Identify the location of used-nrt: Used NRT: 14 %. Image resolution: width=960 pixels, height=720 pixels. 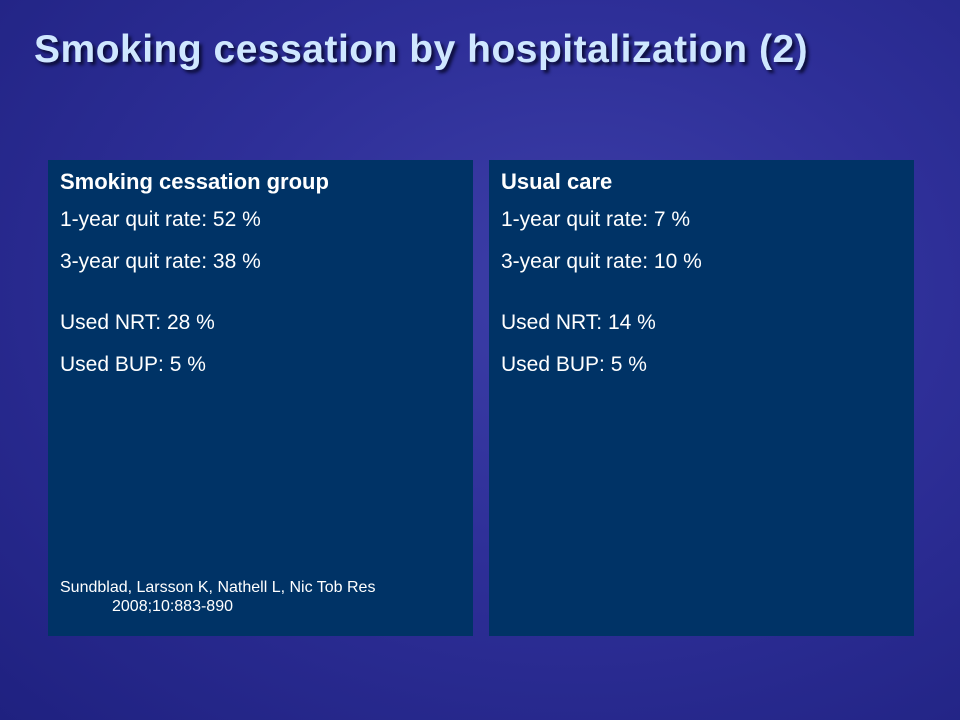
(578, 322).